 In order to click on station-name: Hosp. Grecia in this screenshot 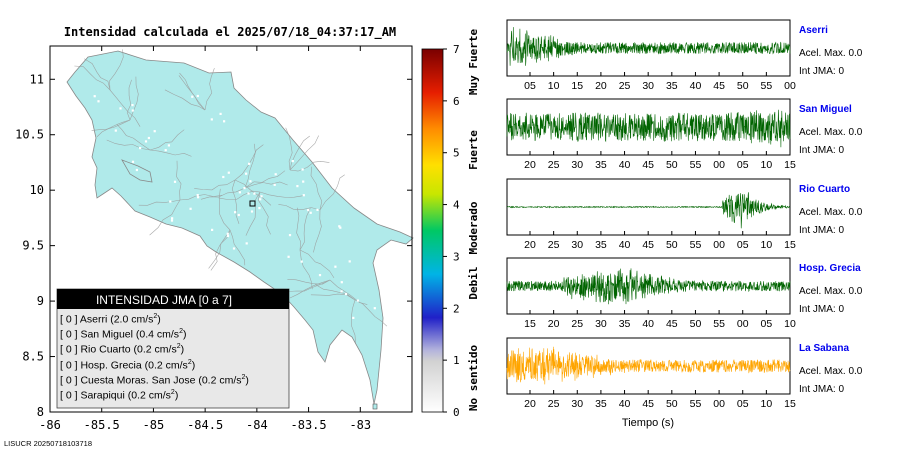, I will do `click(830, 268)`.